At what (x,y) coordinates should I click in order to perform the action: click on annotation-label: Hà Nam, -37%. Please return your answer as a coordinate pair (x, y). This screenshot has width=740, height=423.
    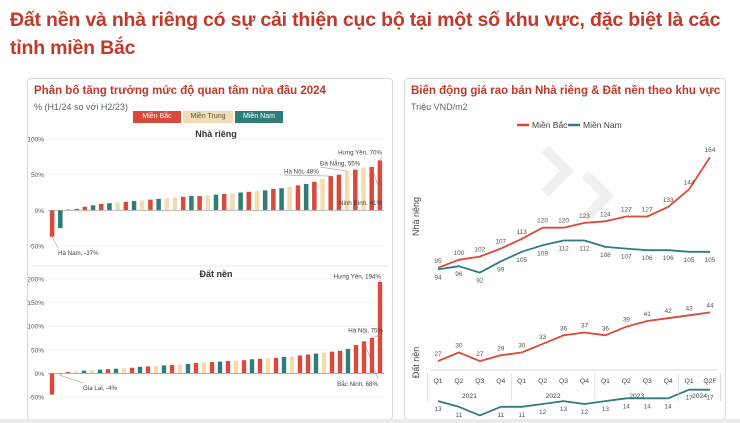
    Looking at the image, I should click on (78, 253).